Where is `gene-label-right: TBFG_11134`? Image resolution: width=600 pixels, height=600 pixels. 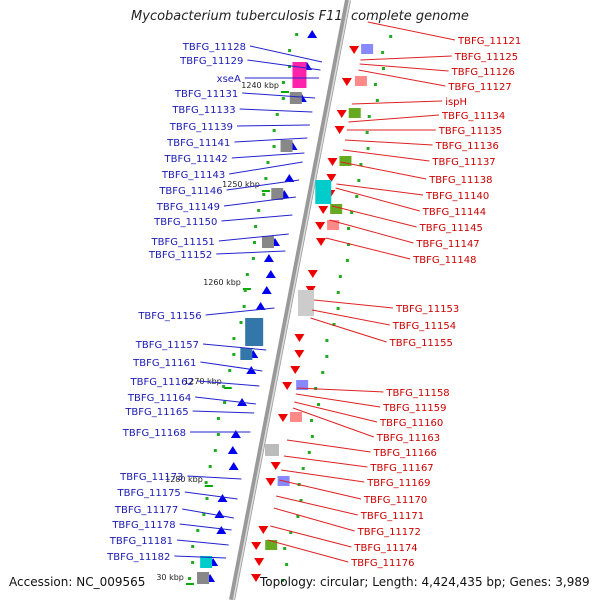
gene-label-right: TBFG_11134 is located at coordinates (473, 116).